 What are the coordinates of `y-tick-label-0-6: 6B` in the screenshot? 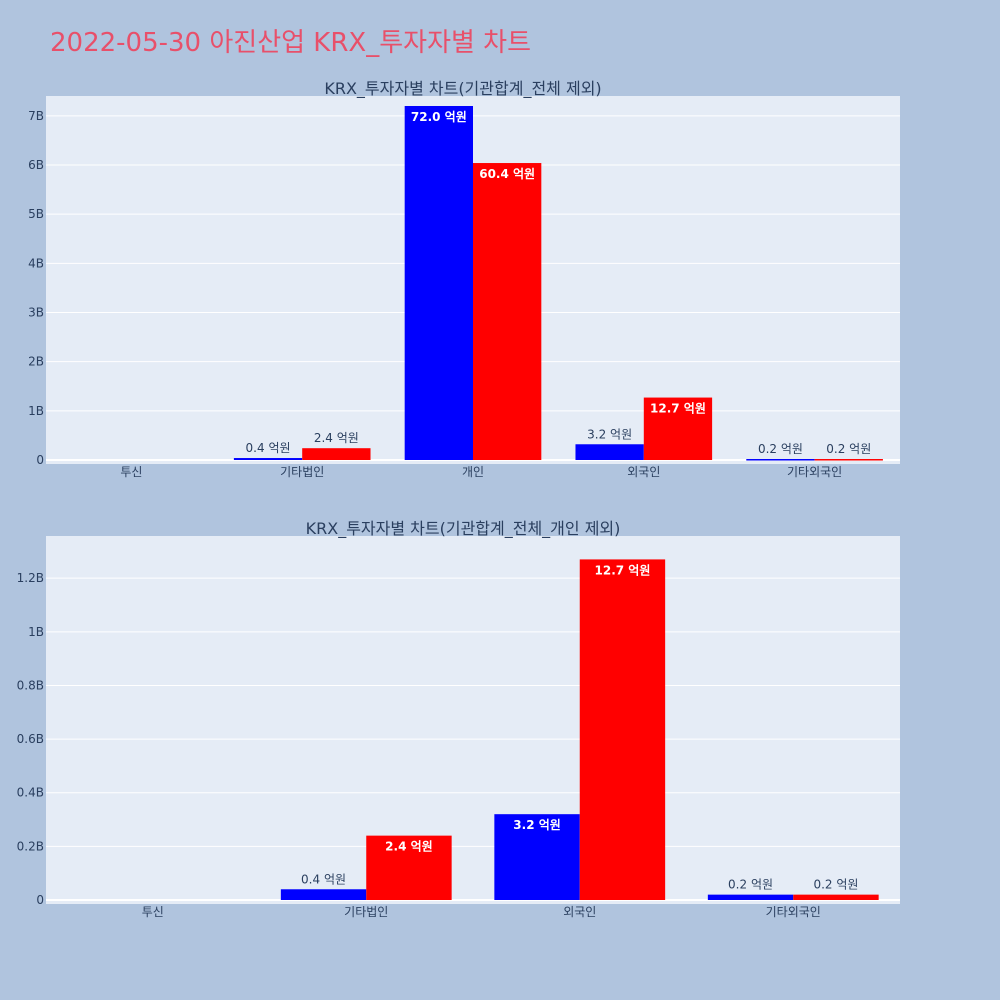 It's located at (36, 165).